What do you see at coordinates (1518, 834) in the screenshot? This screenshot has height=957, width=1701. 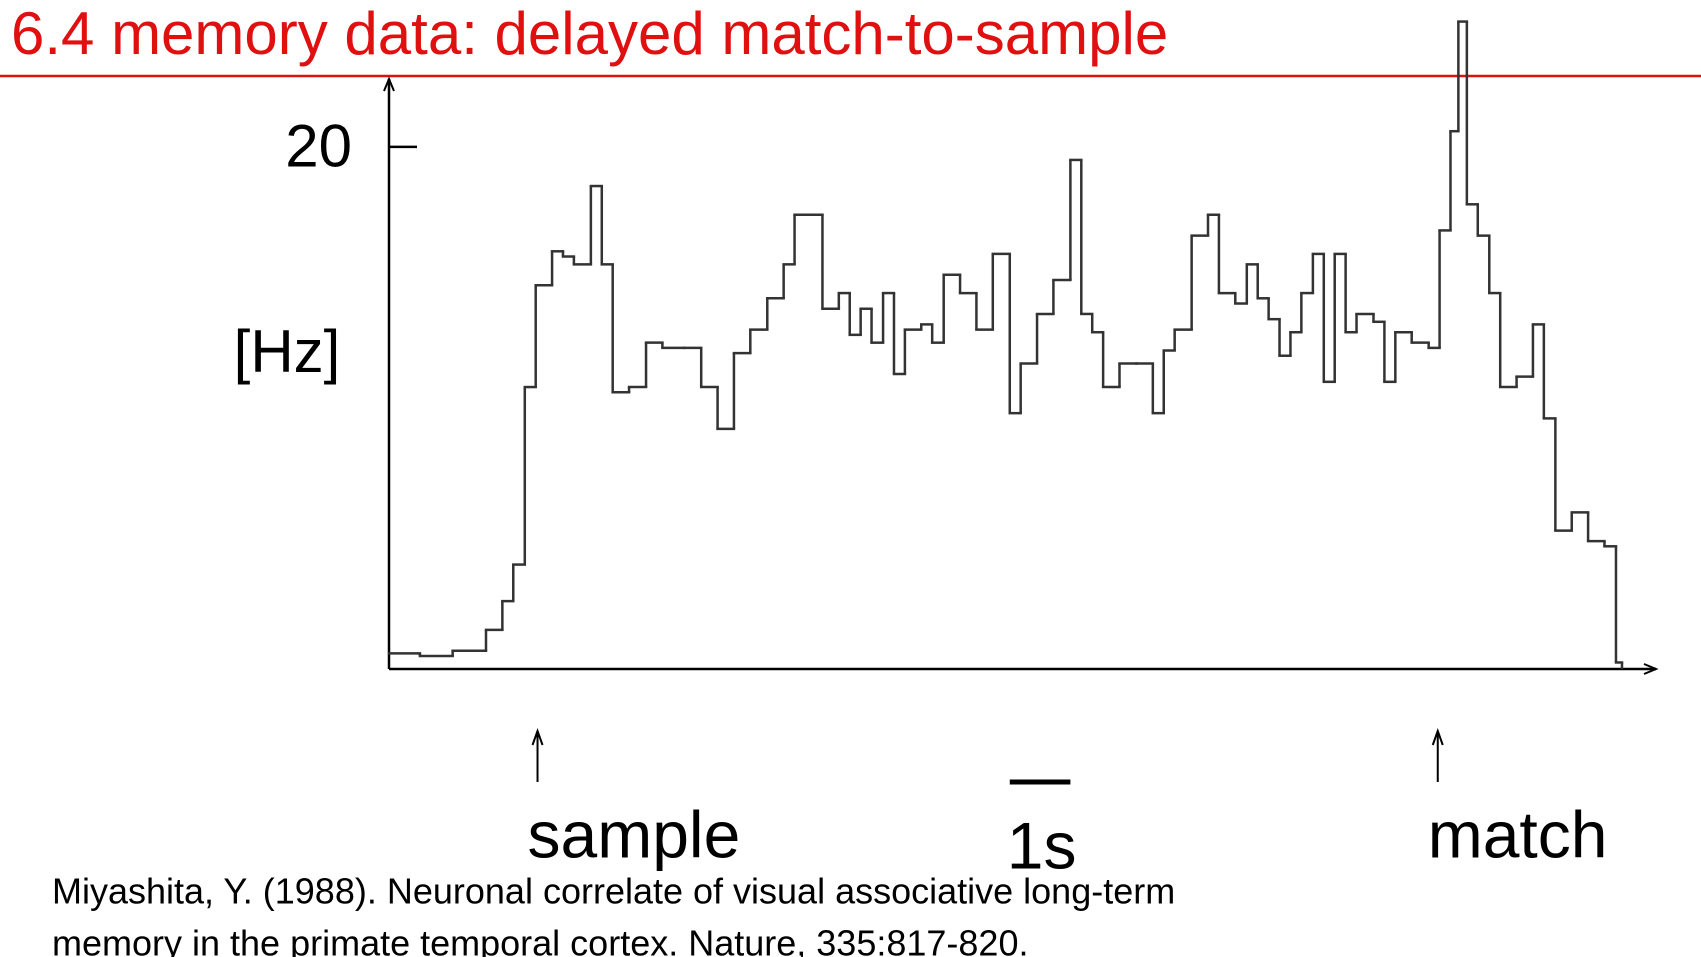 I see `event-label: match` at bounding box center [1518, 834].